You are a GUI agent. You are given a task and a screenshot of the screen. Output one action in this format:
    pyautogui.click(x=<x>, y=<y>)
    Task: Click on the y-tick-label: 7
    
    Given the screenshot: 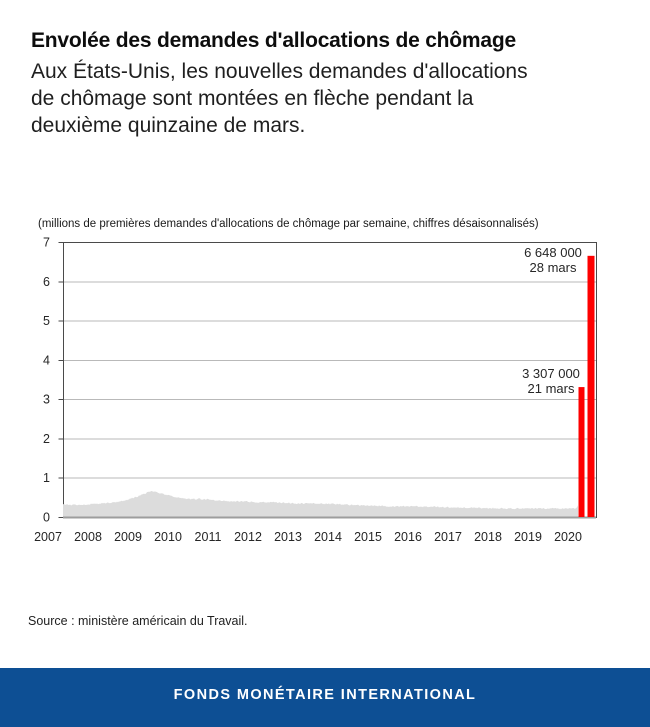 What is the action you would take?
    pyautogui.click(x=46, y=243)
    